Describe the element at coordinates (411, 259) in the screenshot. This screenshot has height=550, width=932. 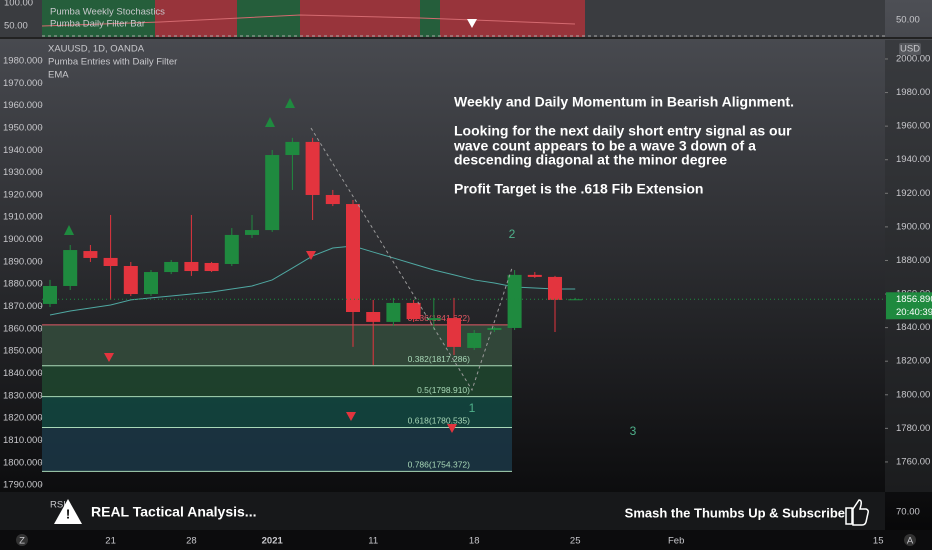
I see `wave-path` at that location.